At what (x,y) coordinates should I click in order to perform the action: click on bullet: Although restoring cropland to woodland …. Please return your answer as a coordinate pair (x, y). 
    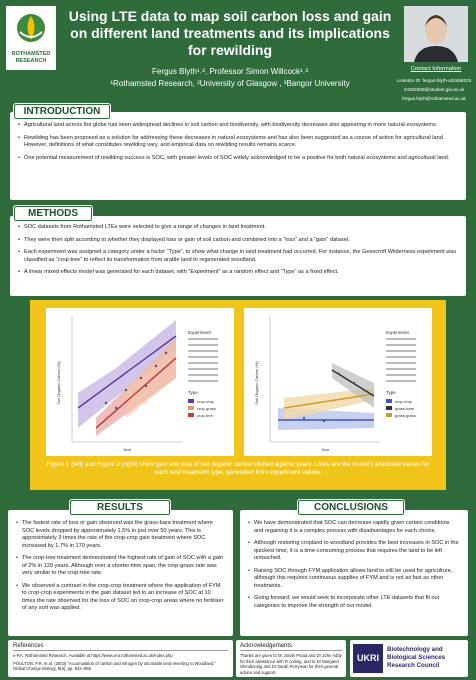
    Looking at the image, I should click on (354, 551).